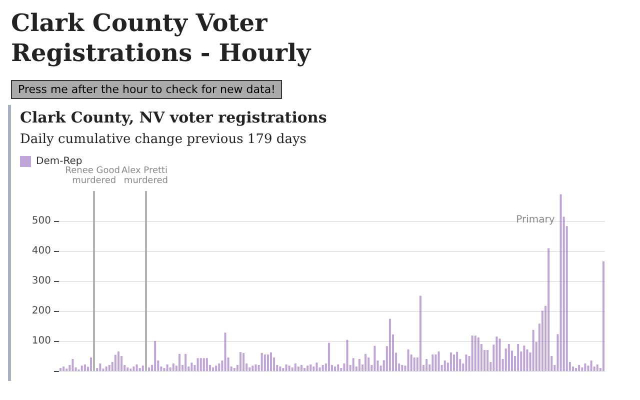 The width and height of the screenshot is (640, 400). What do you see at coordinates (94, 176) in the screenshot?
I see `text: Renee Good murdered` at bounding box center [94, 176].